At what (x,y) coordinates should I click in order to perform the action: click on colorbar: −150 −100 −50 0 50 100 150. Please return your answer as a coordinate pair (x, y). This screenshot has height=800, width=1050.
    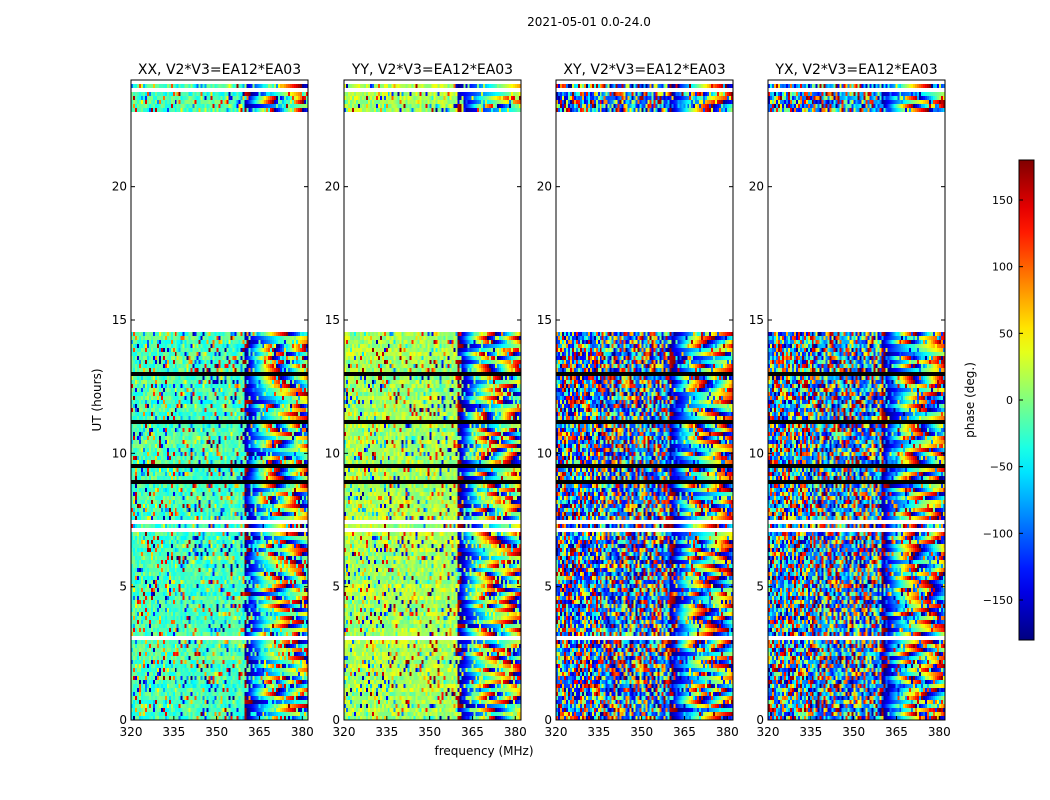
    Looking at the image, I should click on (1009, 400).